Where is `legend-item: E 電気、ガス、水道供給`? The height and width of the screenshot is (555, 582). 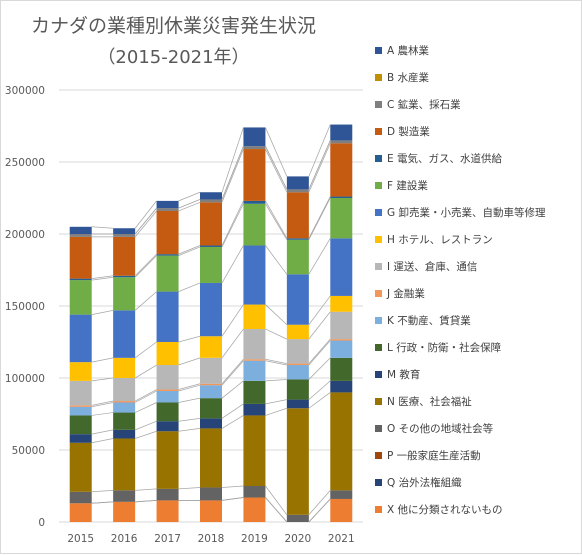 legend-item: E 電気、ガス、水道供給 is located at coordinates (460, 158).